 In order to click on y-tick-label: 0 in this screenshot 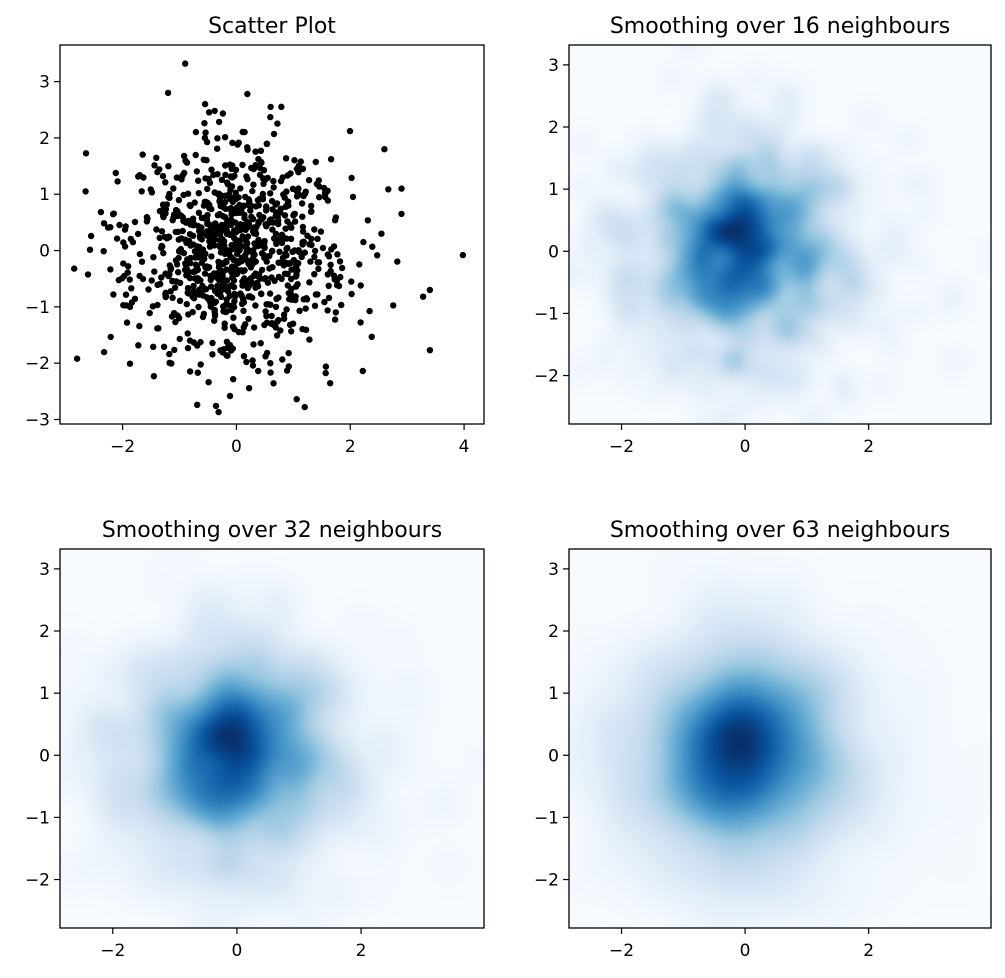, I will do `click(44, 756)`.